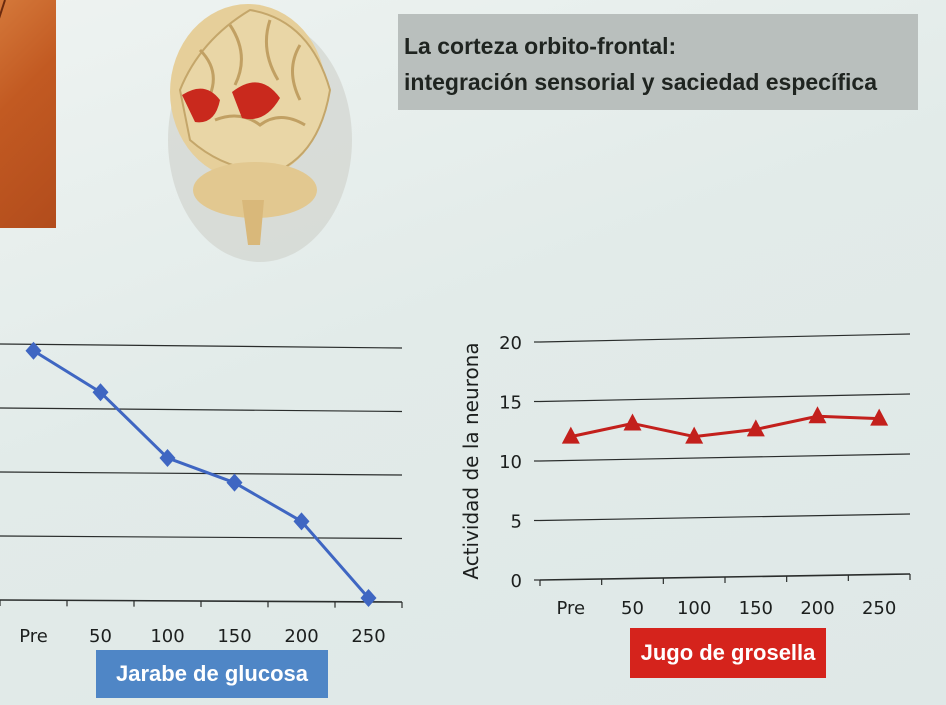 This screenshot has width=946, height=705. Describe the element at coordinates (516, 522) in the screenshot. I see `y-tick-label: 5` at that location.